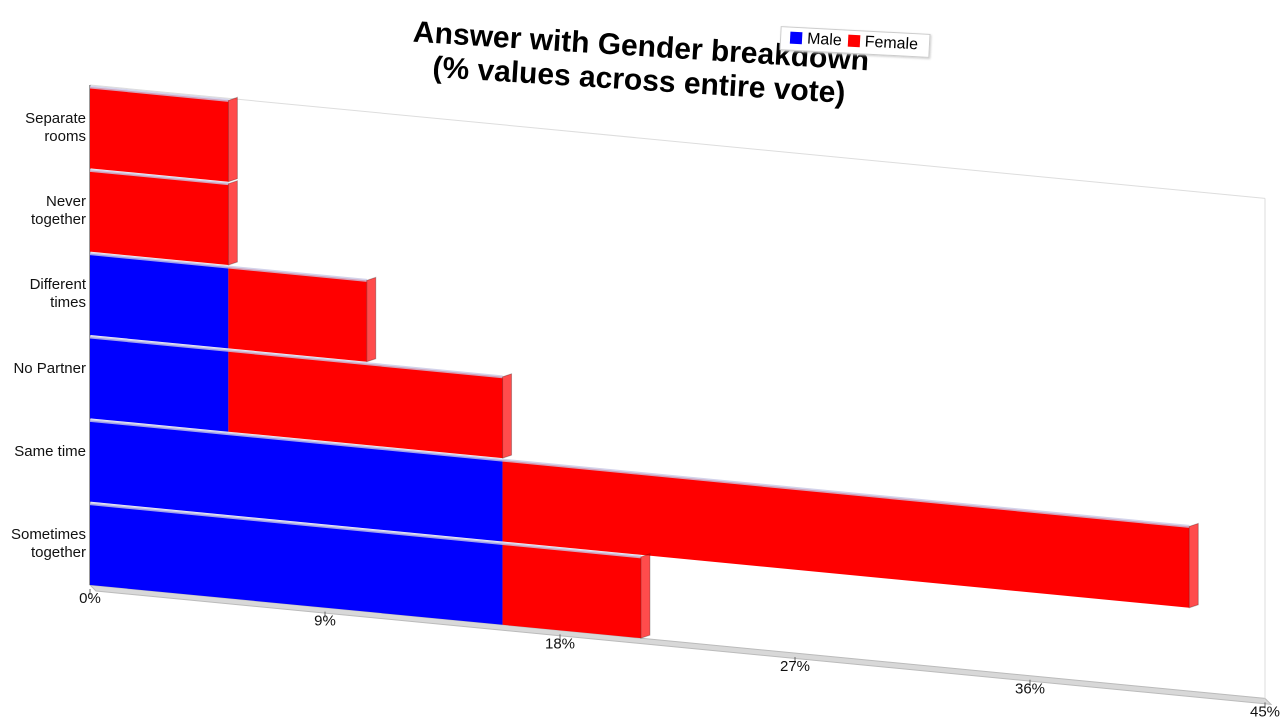 The width and height of the screenshot is (1280, 720). I want to click on top-edge, so click(677, 141).